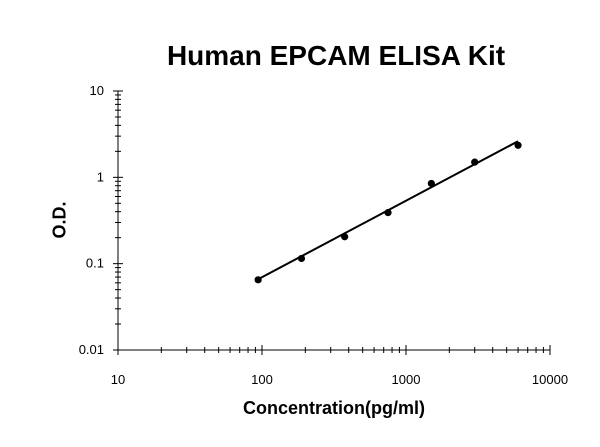  Describe the element at coordinates (118, 379) in the screenshot. I see `x-tick-label: 10` at that location.